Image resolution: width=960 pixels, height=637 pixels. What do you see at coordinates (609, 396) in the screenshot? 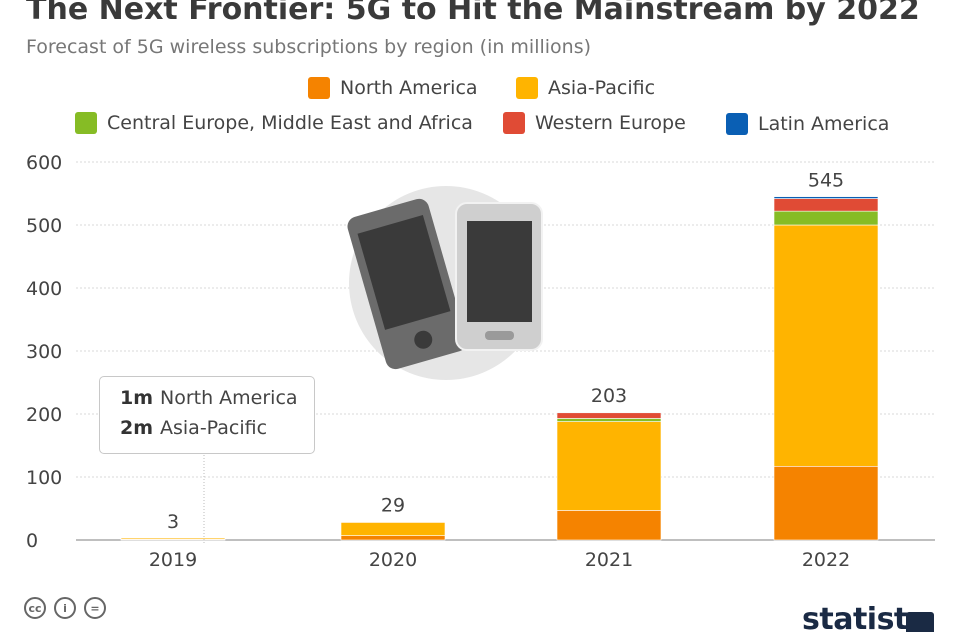
I see `bar-total-label: 203` at bounding box center [609, 396].